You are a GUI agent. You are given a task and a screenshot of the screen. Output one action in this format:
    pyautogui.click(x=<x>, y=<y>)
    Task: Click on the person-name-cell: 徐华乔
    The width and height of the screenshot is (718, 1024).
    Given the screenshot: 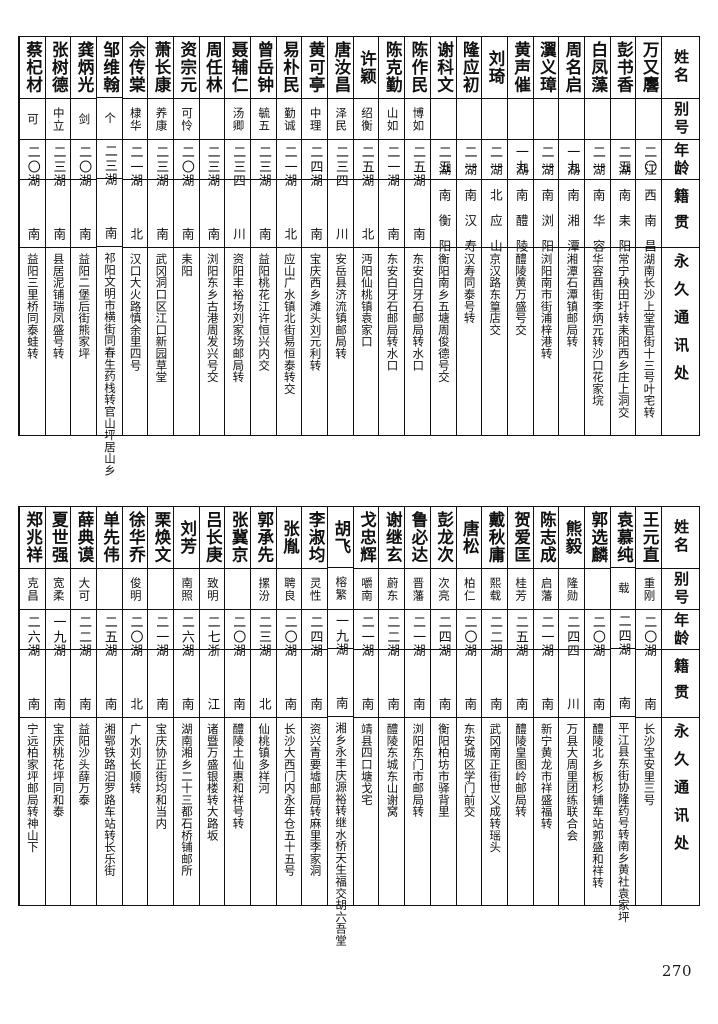 What is the action you would take?
    pyautogui.click(x=135, y=538)
    